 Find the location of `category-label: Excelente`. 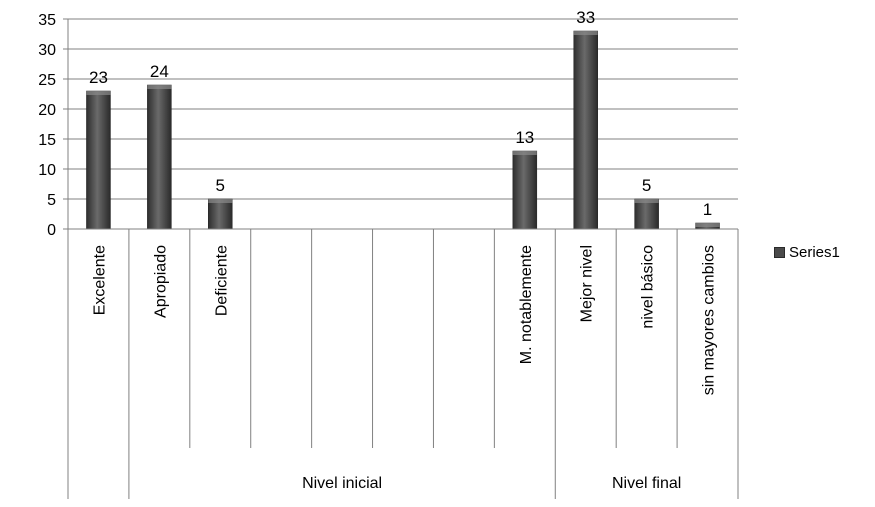

category-label: Excelente is located at coordinates (99, 280).